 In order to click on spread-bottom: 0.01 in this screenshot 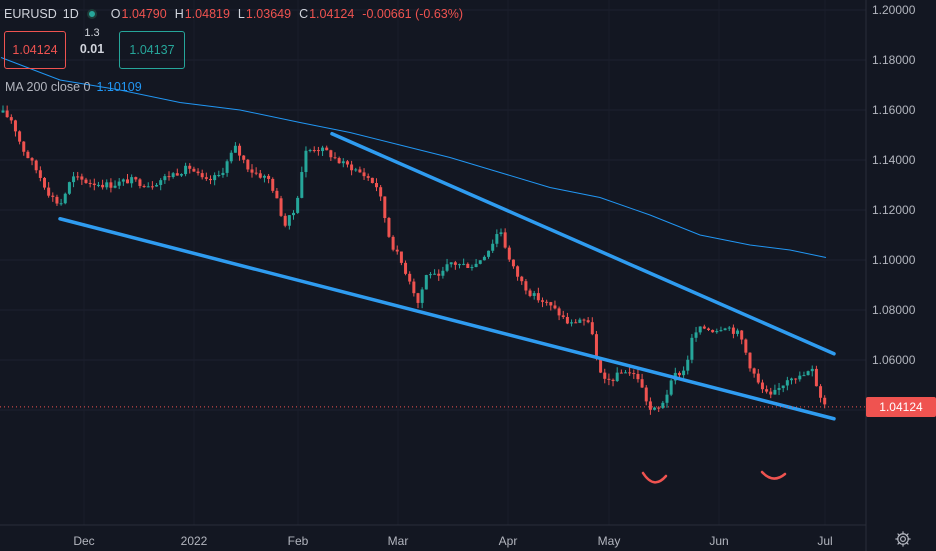, I will do `click(92, 49)`.